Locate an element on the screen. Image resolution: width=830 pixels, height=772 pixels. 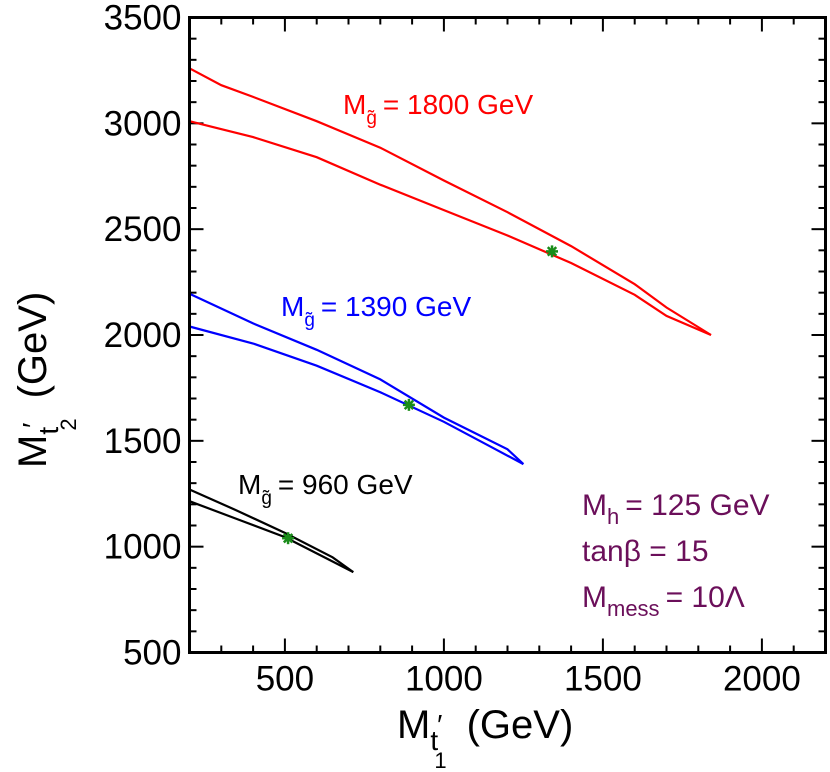
y-axis-title-prime: ′ is located at coordinates (32, 425).